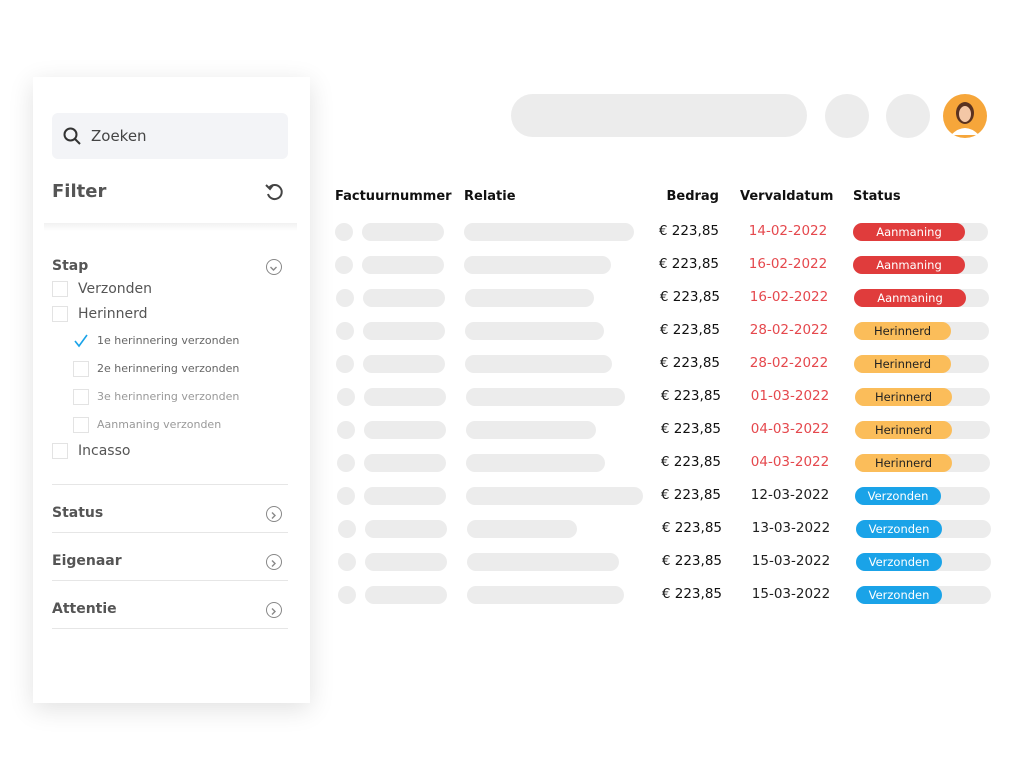 This screenshot has width=1024, height=768. Describe the element at coordinates (104, 451) in the screenshot. I see `option-label: Incasso` at that location.